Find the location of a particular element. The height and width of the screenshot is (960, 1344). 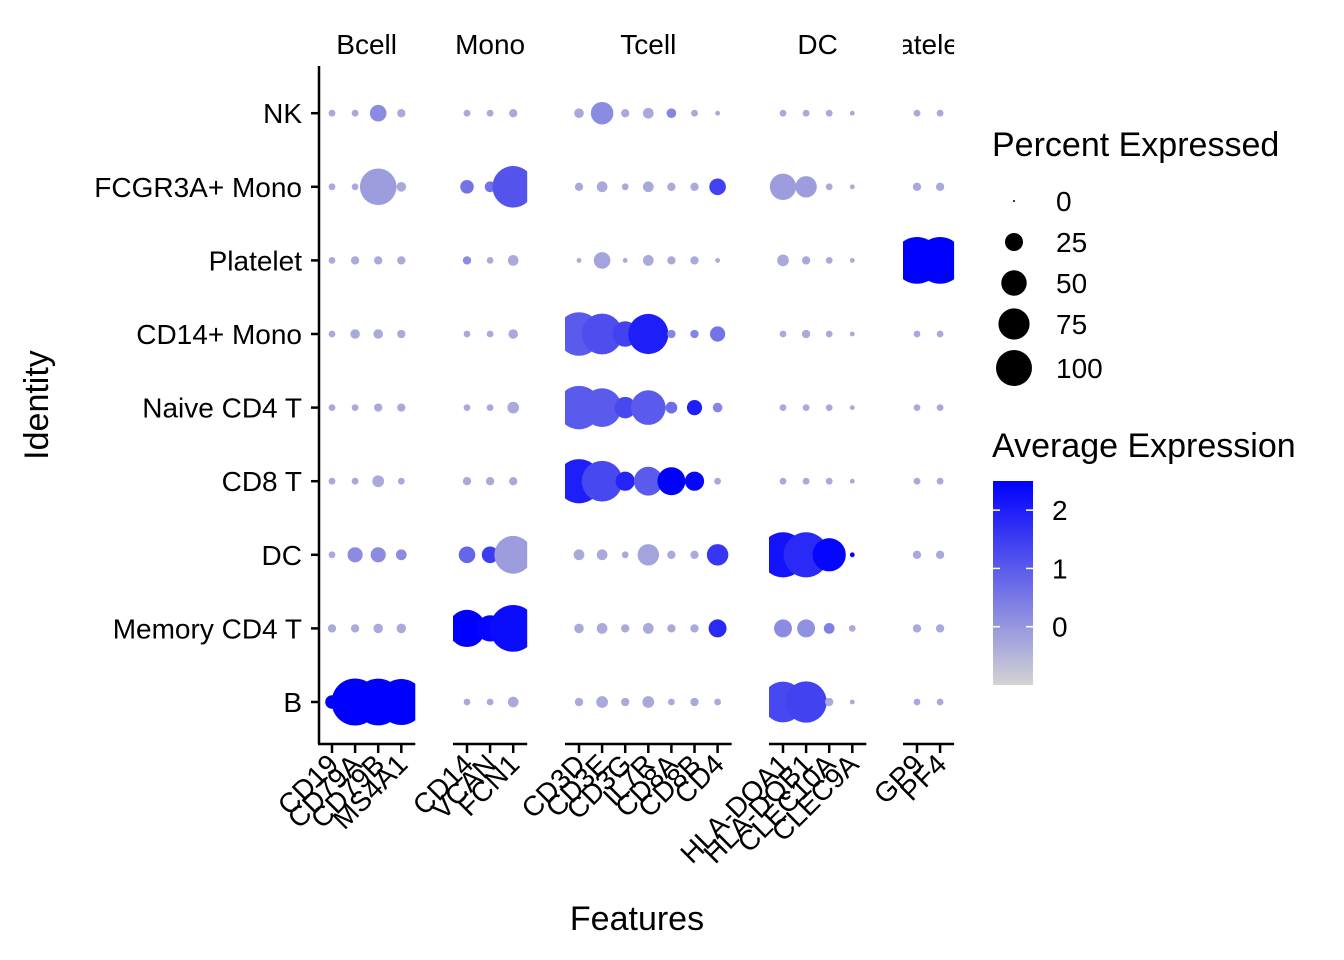

legend-size-title: Percent Expressed is located at coordinates (1135, 145).